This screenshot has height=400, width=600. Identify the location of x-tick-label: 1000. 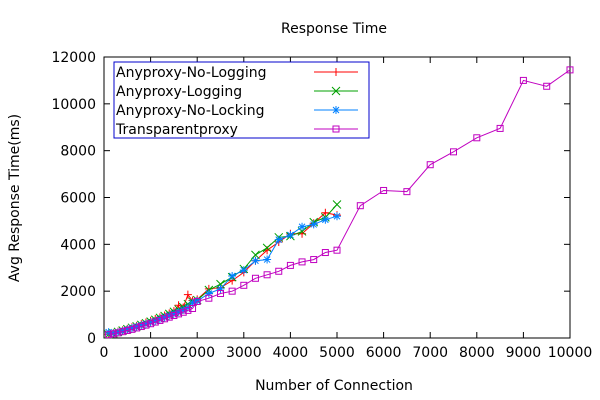
(151, 353).